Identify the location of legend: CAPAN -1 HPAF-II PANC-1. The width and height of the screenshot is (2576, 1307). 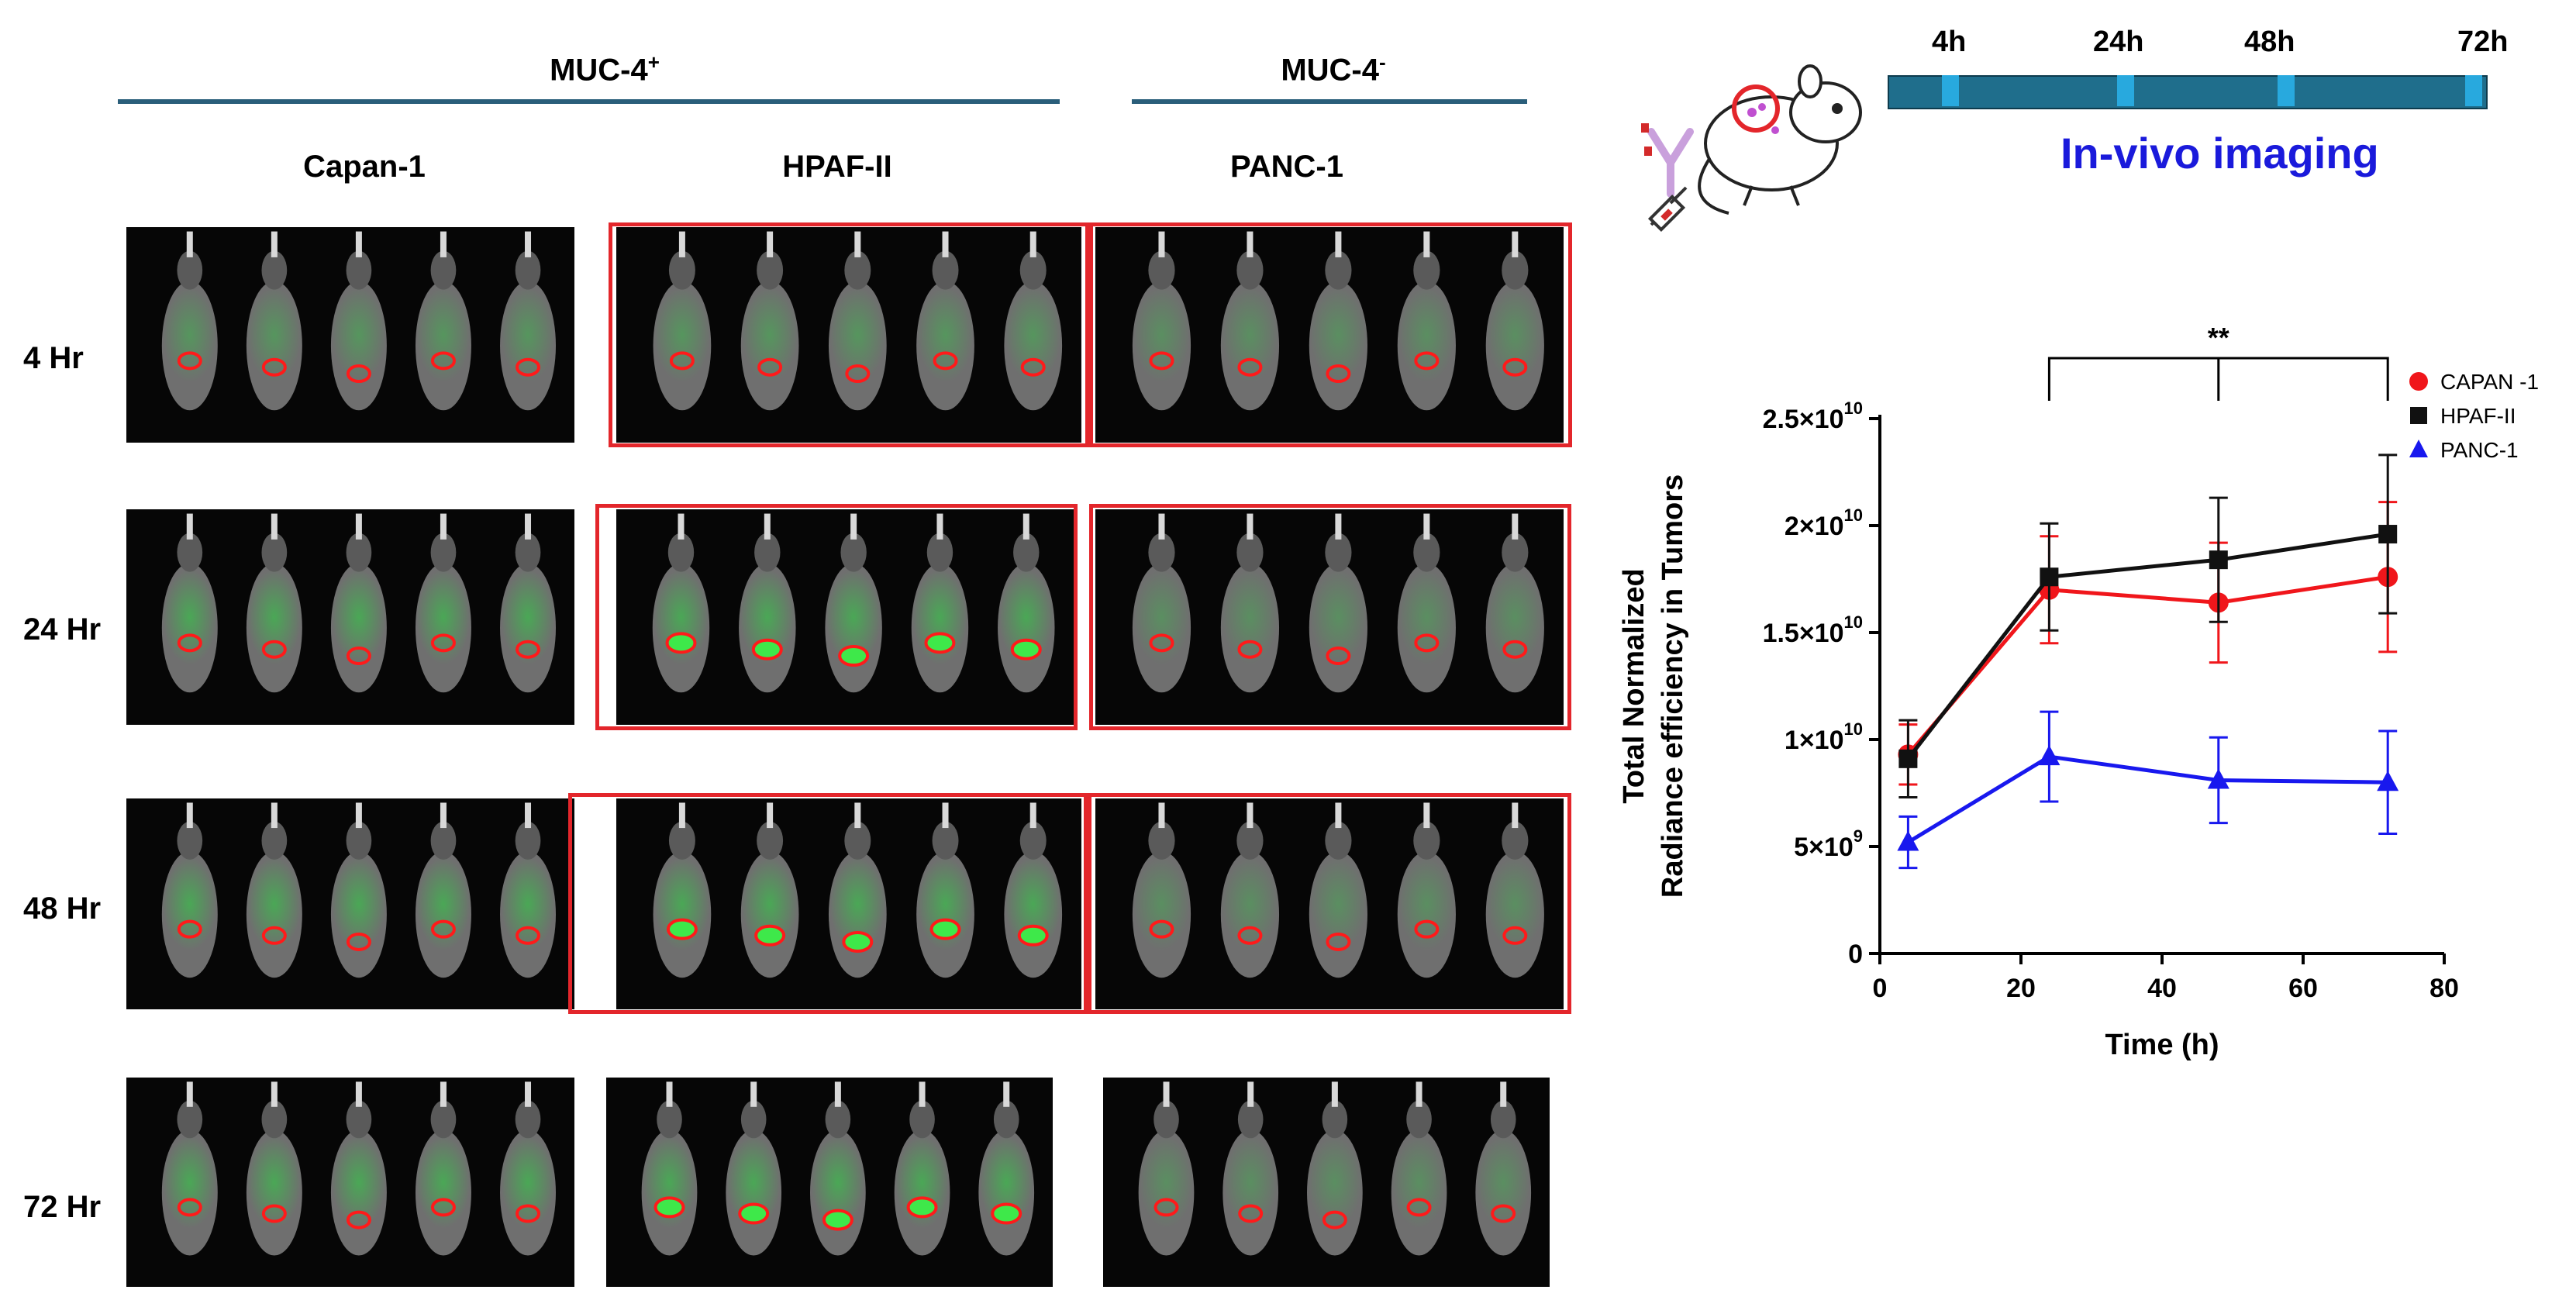
(2474, 416).